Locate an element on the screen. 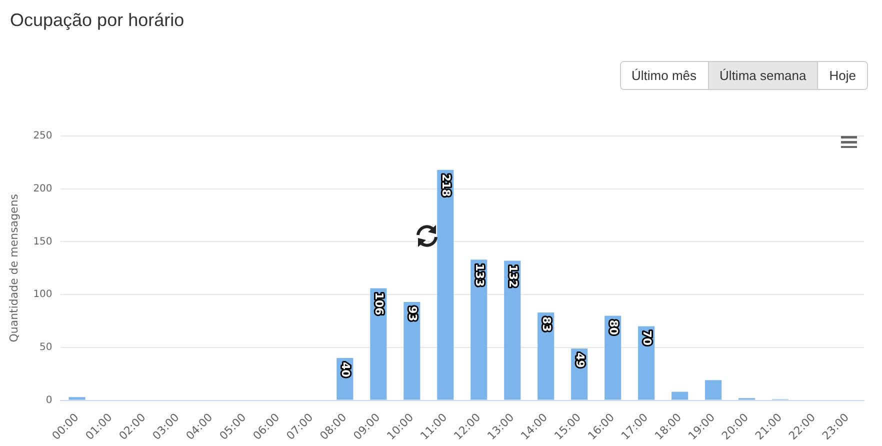  text: Hoje is located at coordinates (842, 75).